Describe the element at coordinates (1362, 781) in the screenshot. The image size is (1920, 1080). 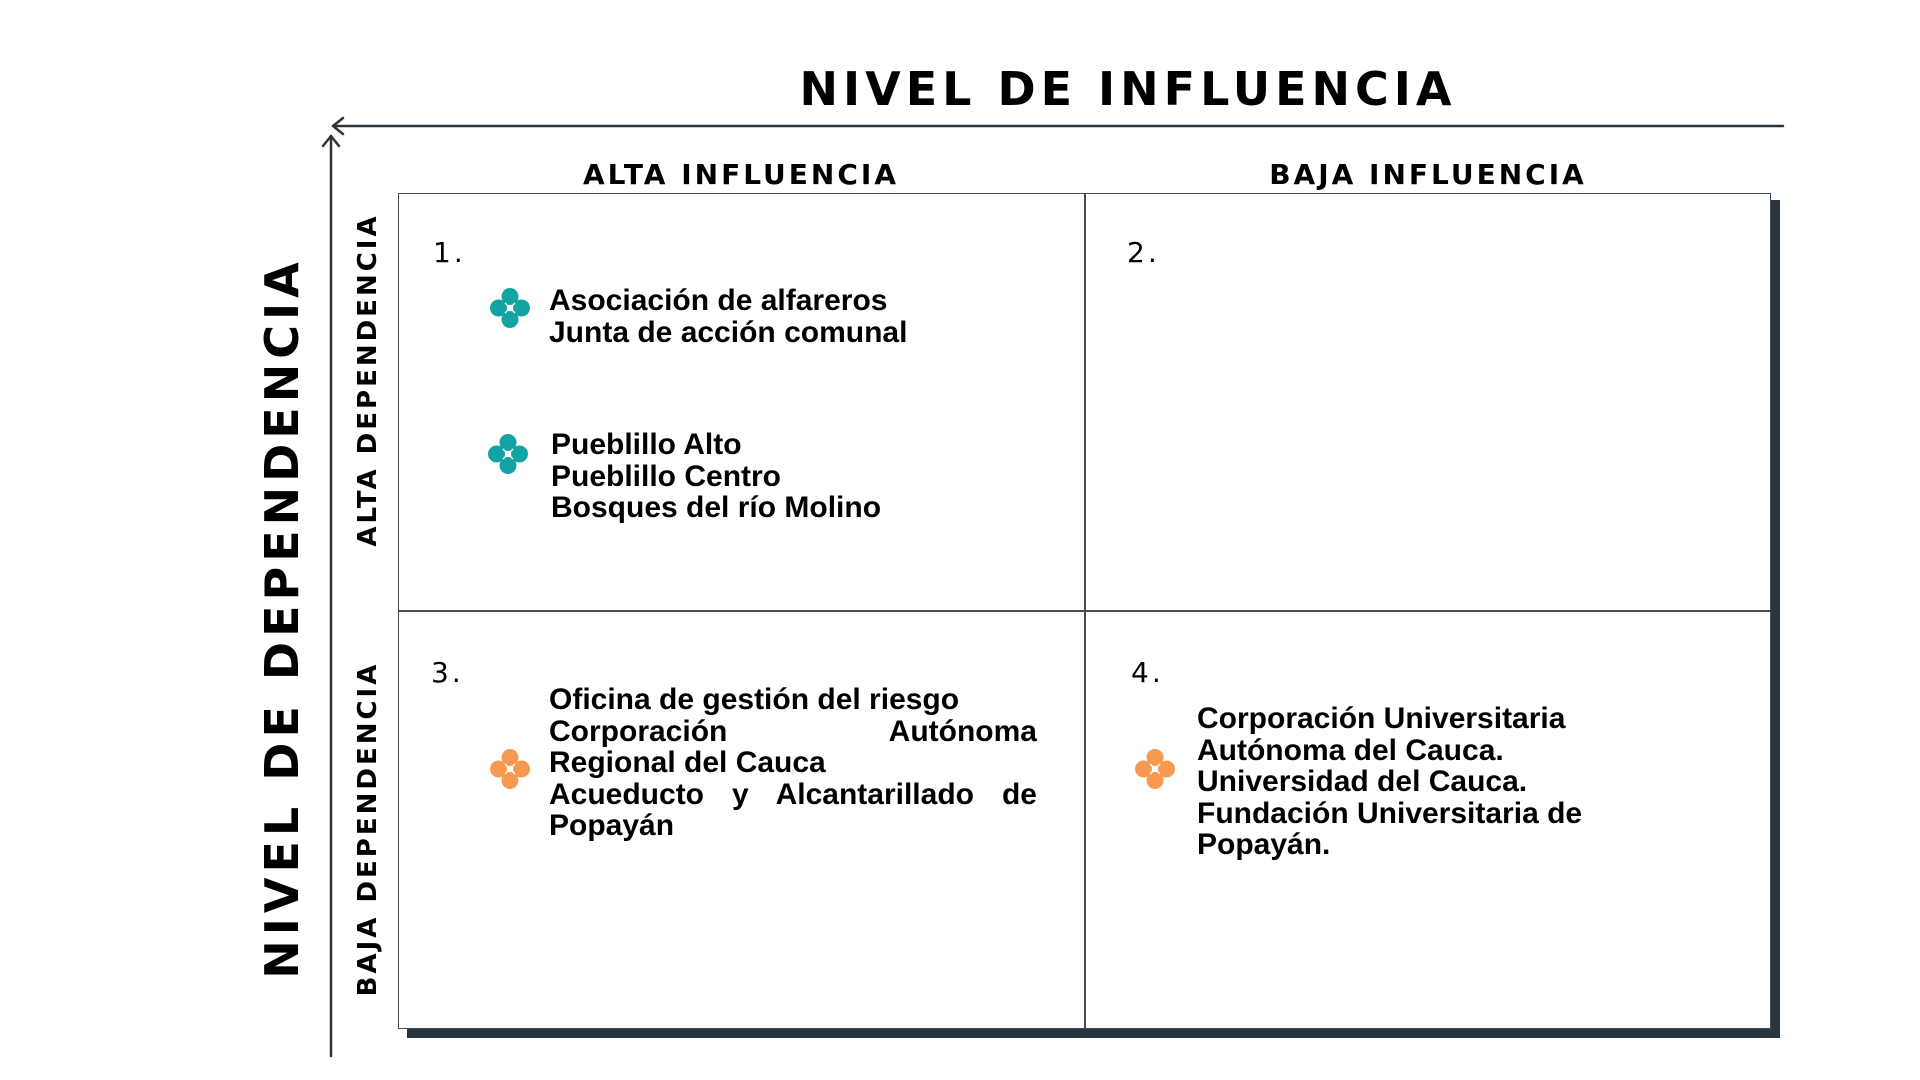
I see `stakeholder-line: Universidad del Cauca.` at that location.